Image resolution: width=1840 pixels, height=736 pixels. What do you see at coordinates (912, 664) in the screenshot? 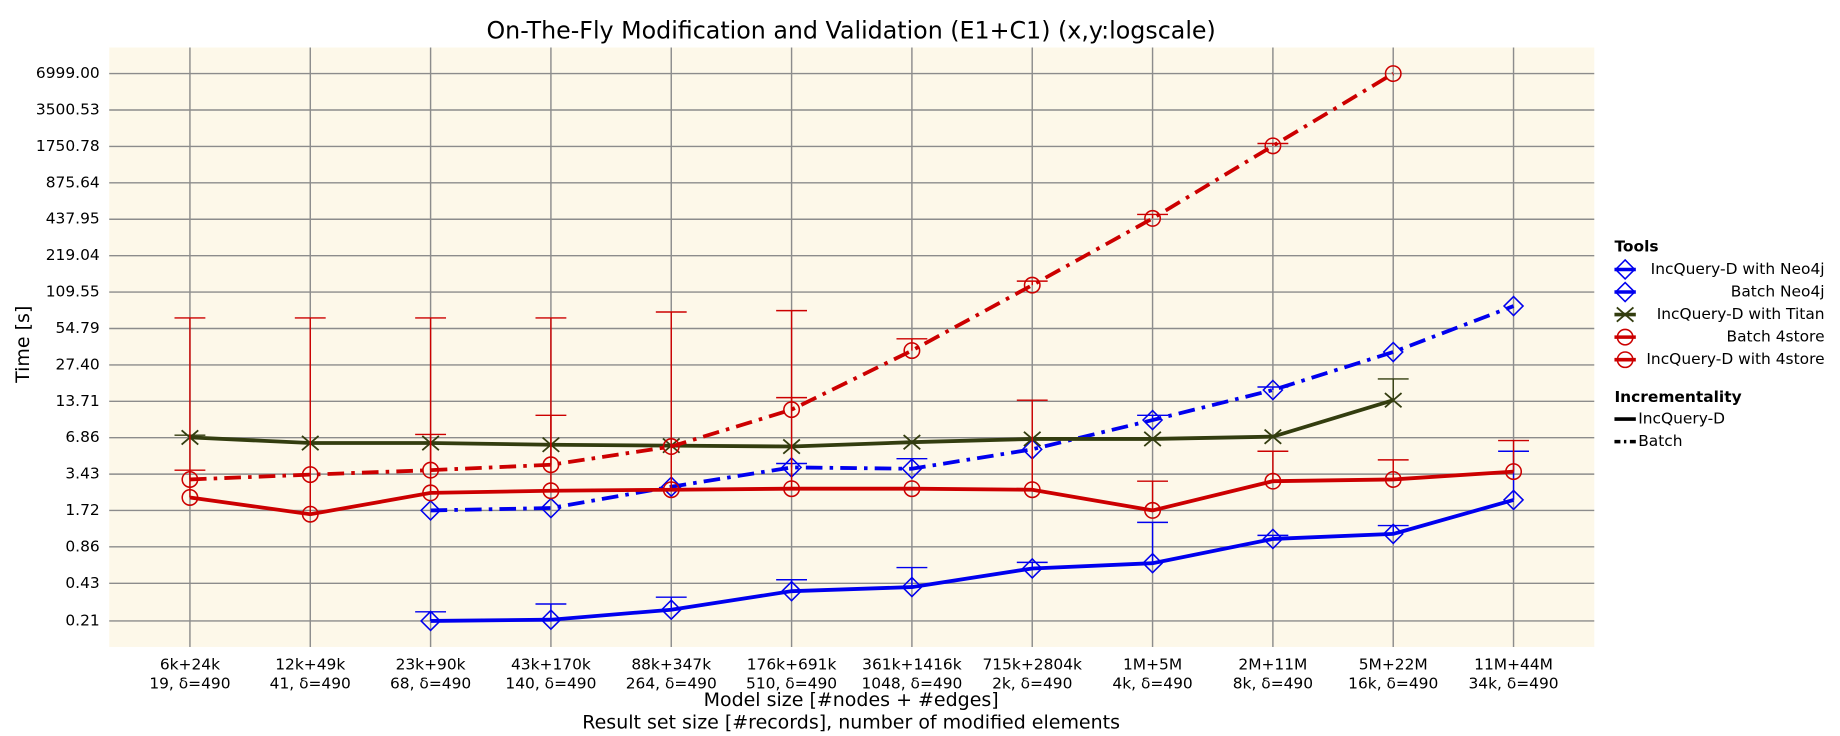
I see `x-tick-label: 361k+1416k` at bounding box center [912, 664].